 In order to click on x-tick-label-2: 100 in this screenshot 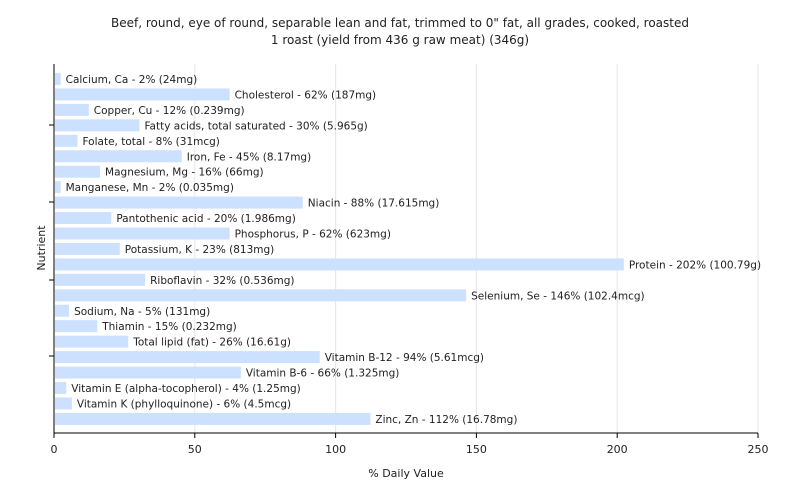, I will do `click(335, 449)`.